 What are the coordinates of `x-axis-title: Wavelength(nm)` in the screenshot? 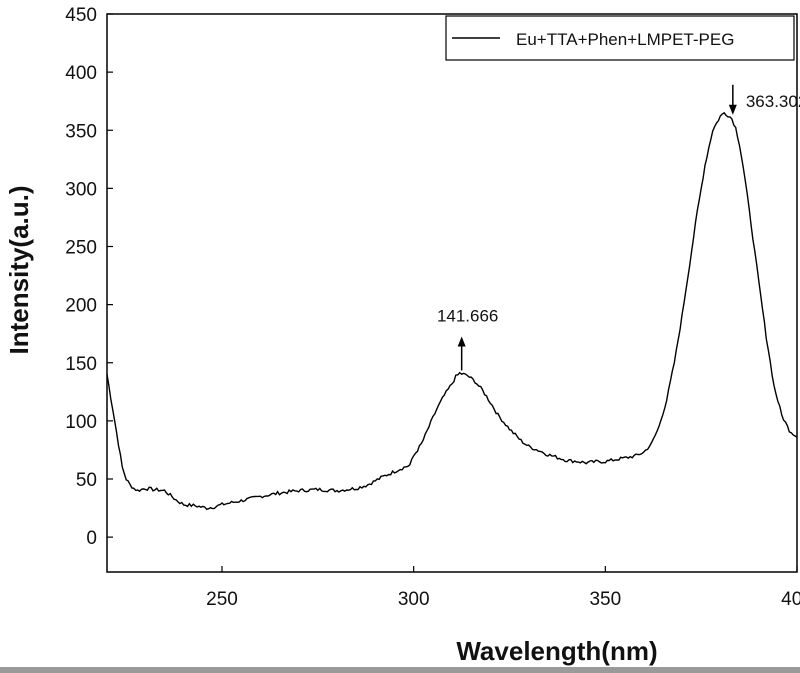 It's located at (556, 651).